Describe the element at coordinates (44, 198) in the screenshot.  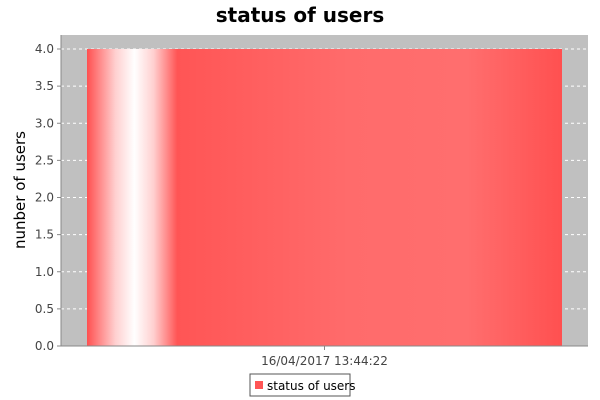
I see `y-tick-label: 2.0` at that location.